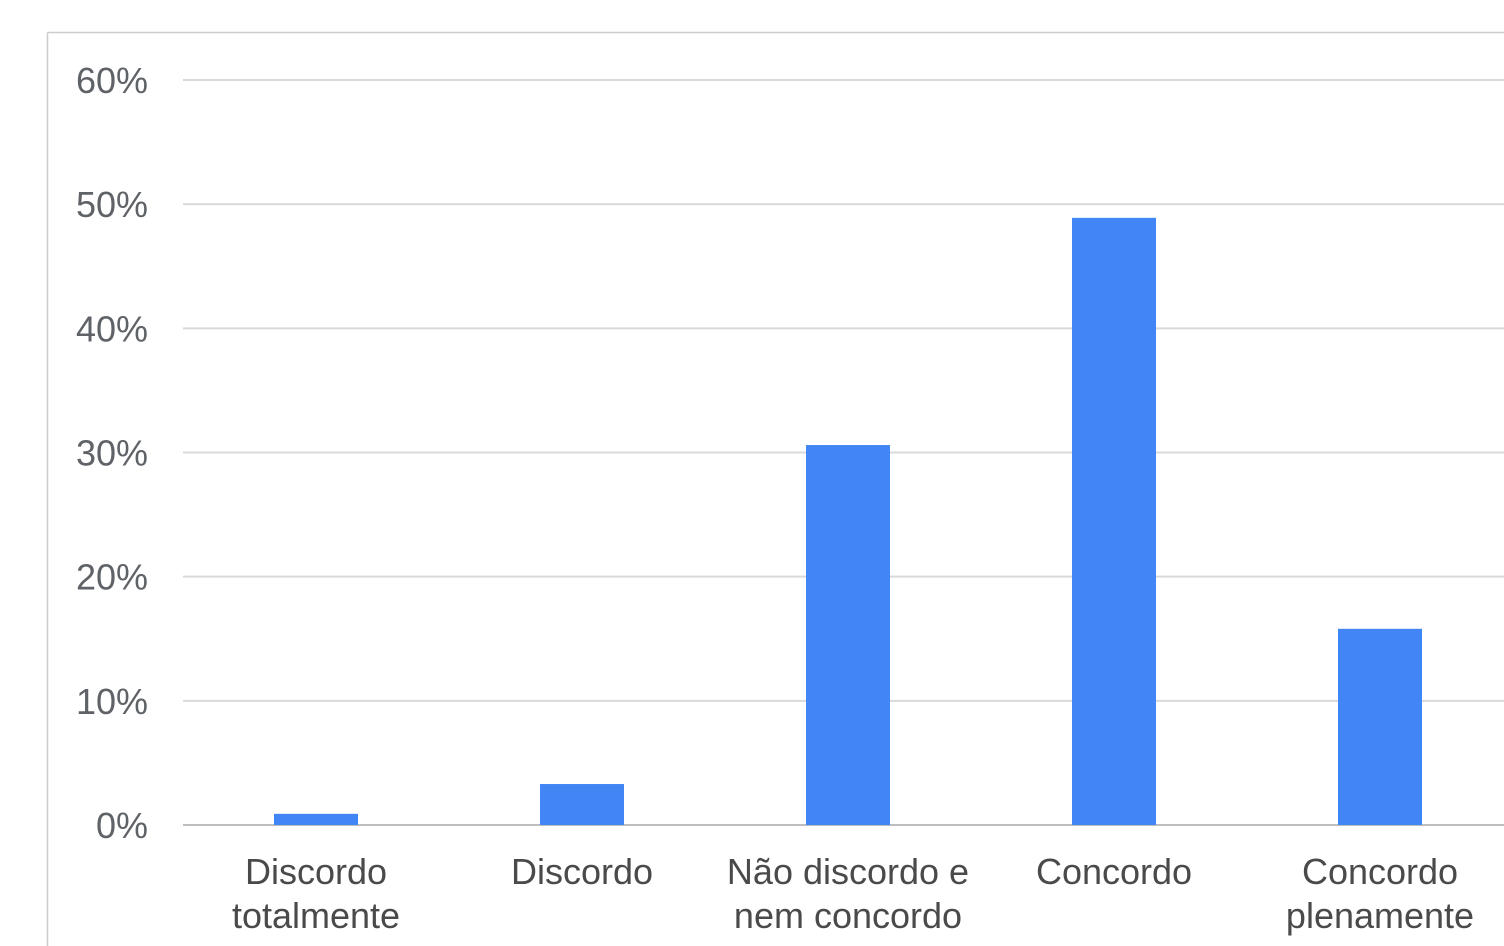 Image resolution: width=1504 pixels, height=946 pixels. I want to click on x-category-label: Não discordo e nem concordo, so click(848, 893).